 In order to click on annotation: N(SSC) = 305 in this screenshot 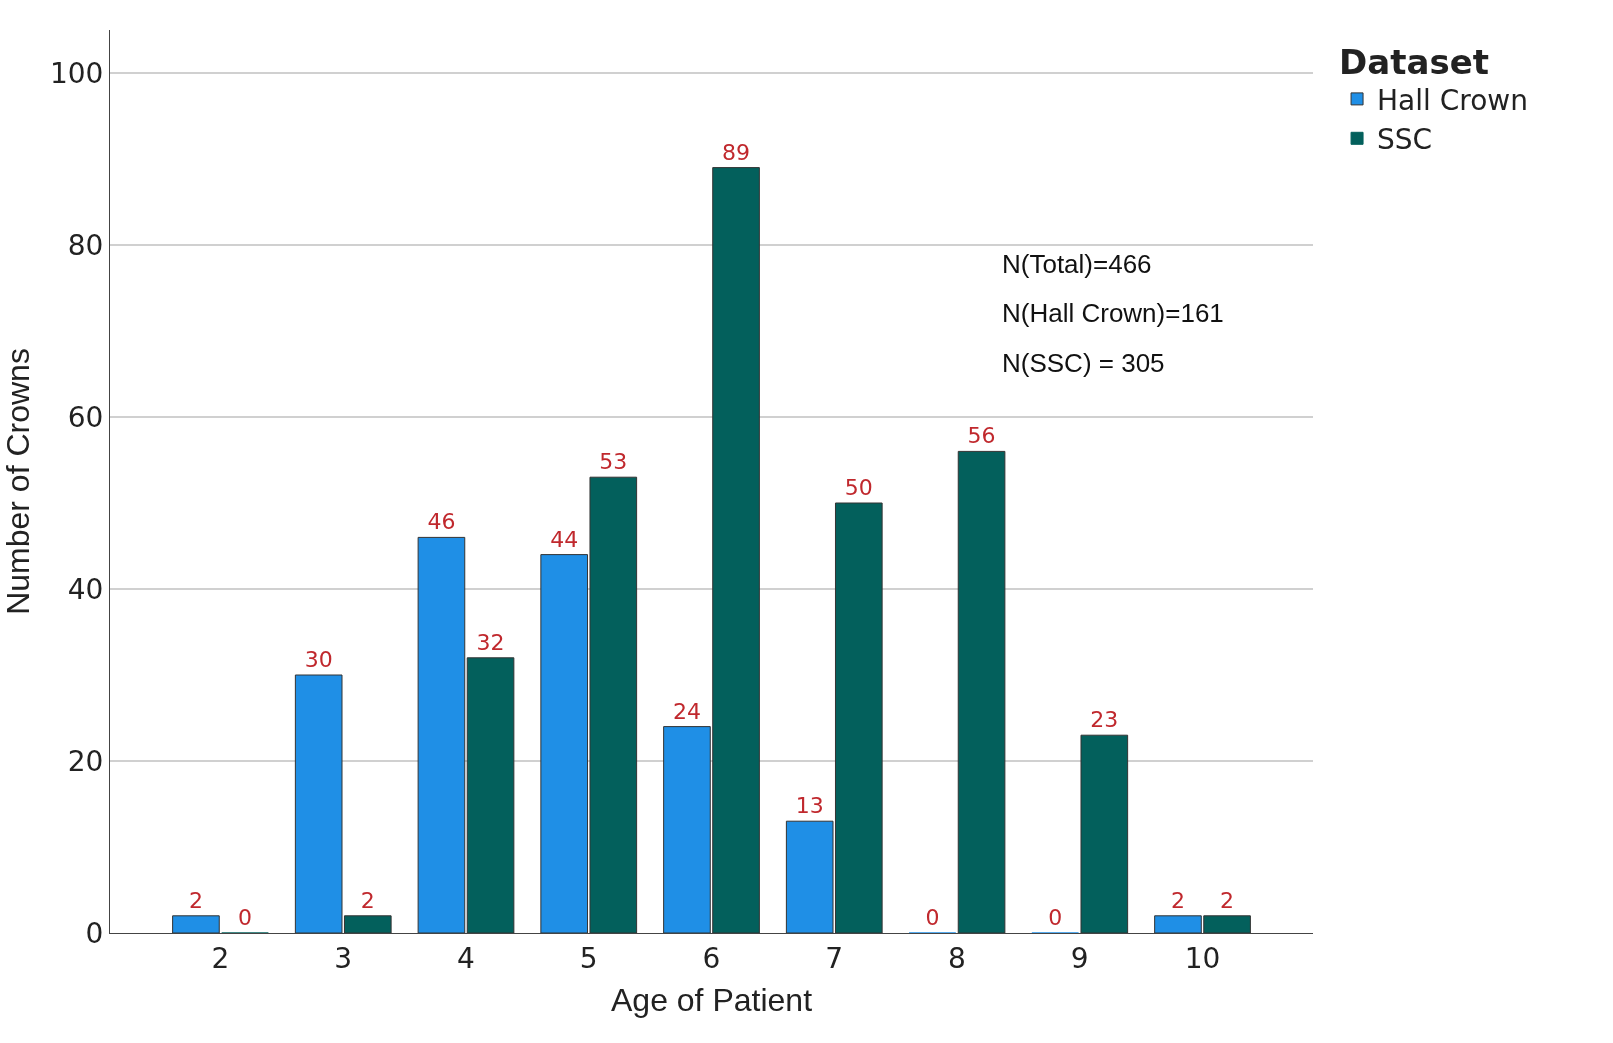, I will do `click(1083, 363)`.